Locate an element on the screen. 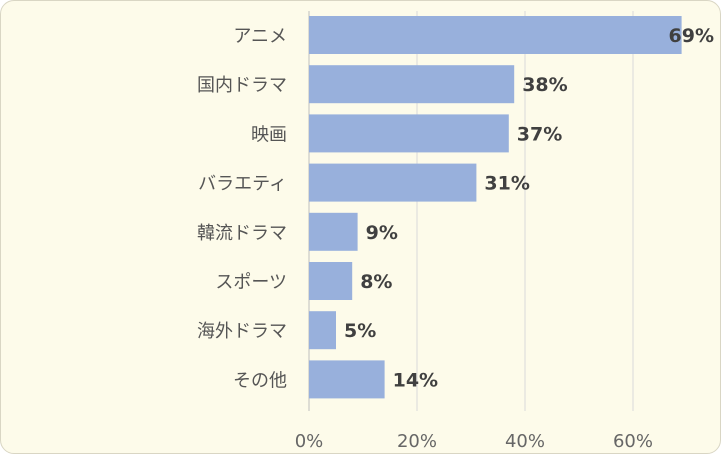 The height and width of the screenshot is (454, 721). x-tick-label: 20% is located at coordinates (417, 441).